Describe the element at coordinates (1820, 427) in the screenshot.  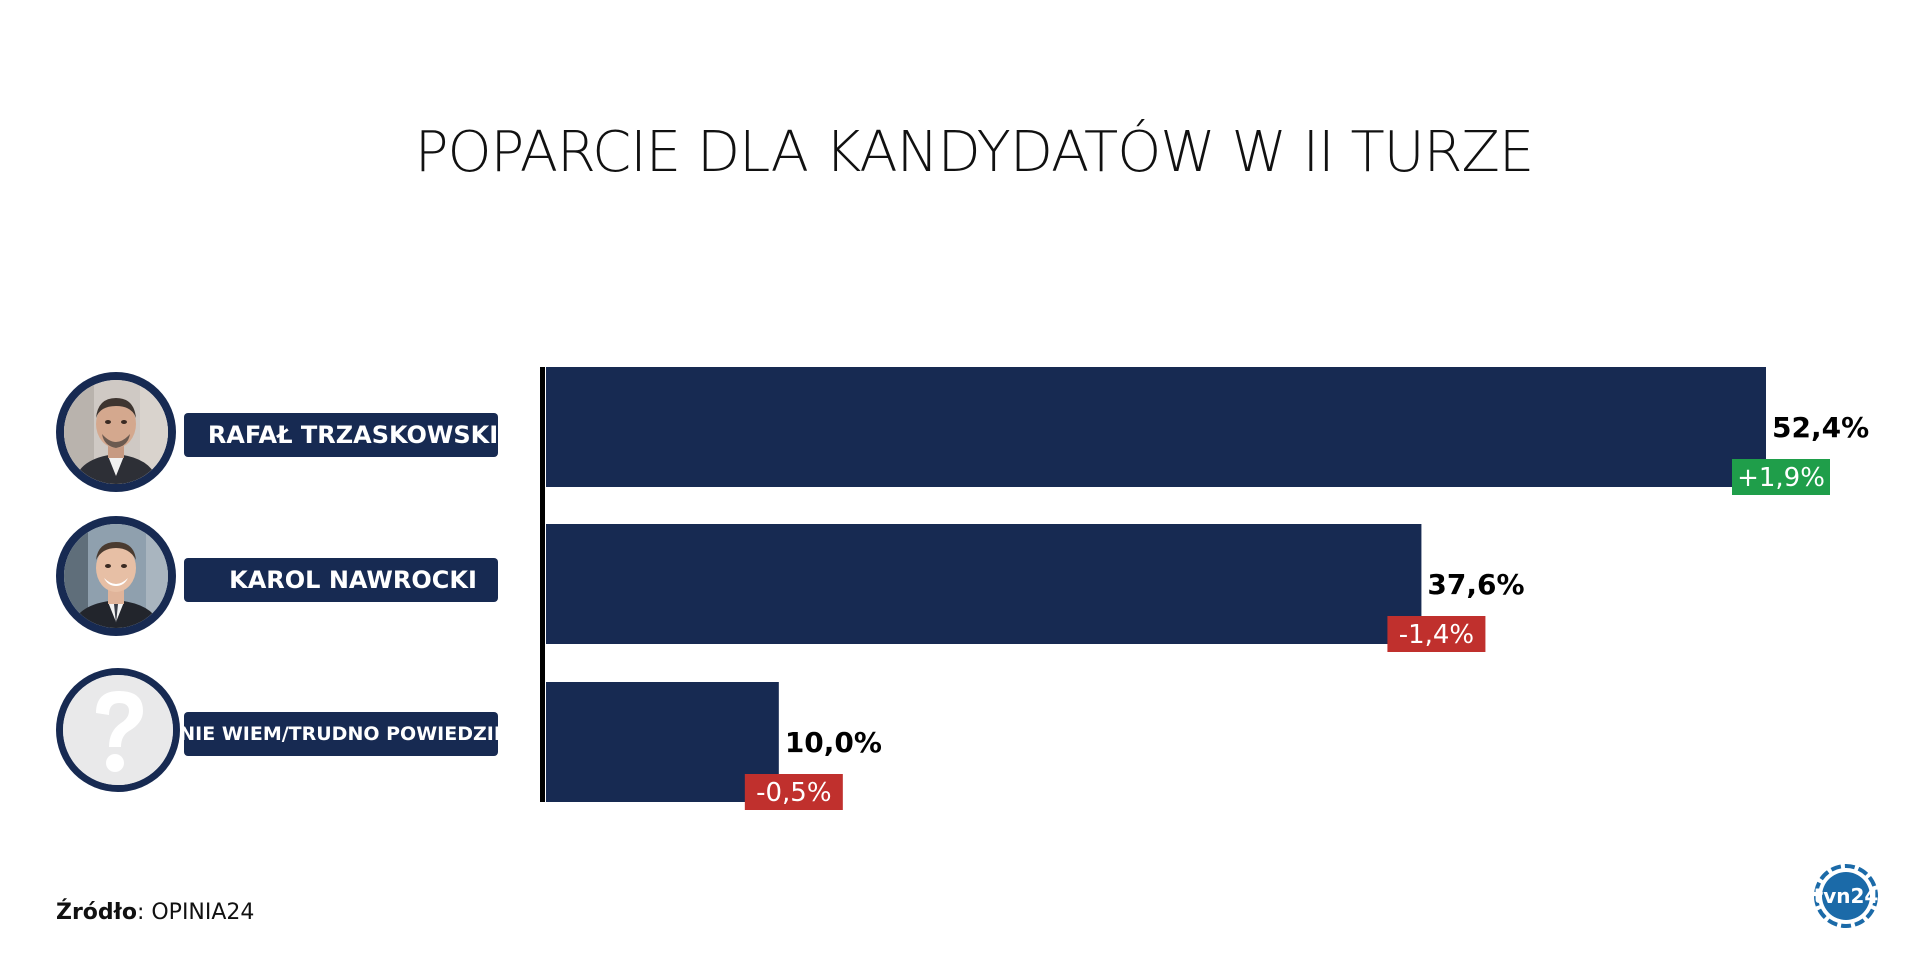
I see `value-label: 52,4%` at that location.